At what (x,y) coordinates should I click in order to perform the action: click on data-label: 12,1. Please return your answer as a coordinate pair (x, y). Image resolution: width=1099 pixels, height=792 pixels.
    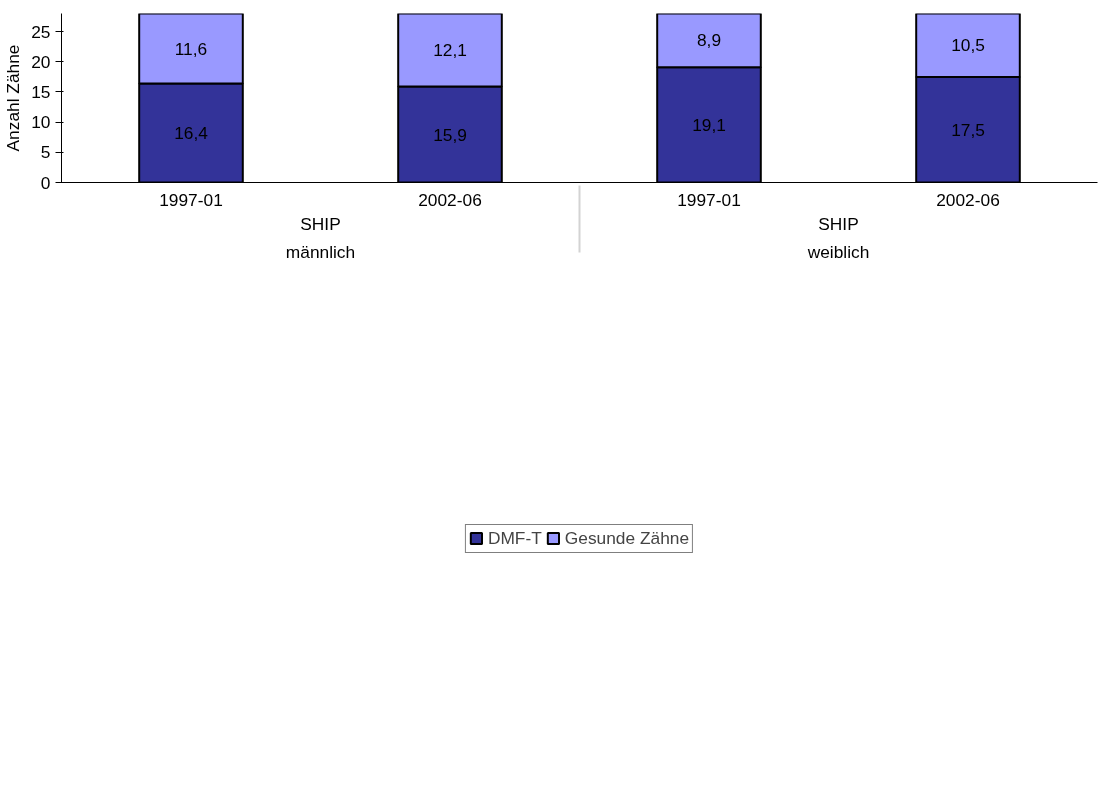
    Looking at the image, I should click on (450, 50).